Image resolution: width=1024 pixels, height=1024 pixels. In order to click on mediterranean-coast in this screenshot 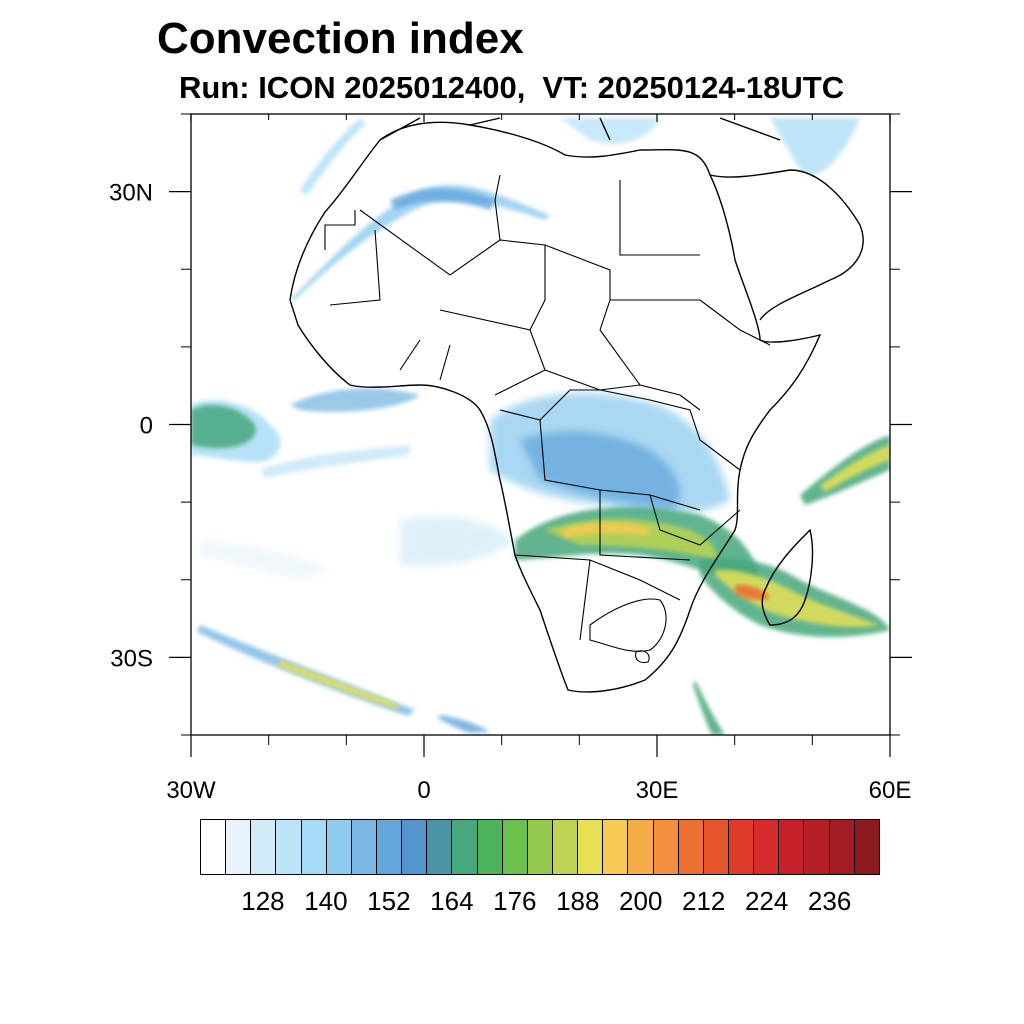, I will do `click(580, 129)`.